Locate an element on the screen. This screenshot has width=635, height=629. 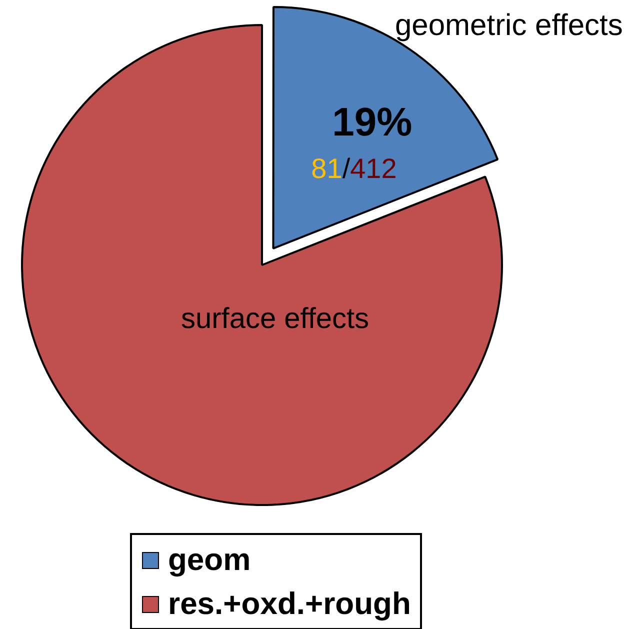
legend-label: geom is located at coordinates (209, 560).